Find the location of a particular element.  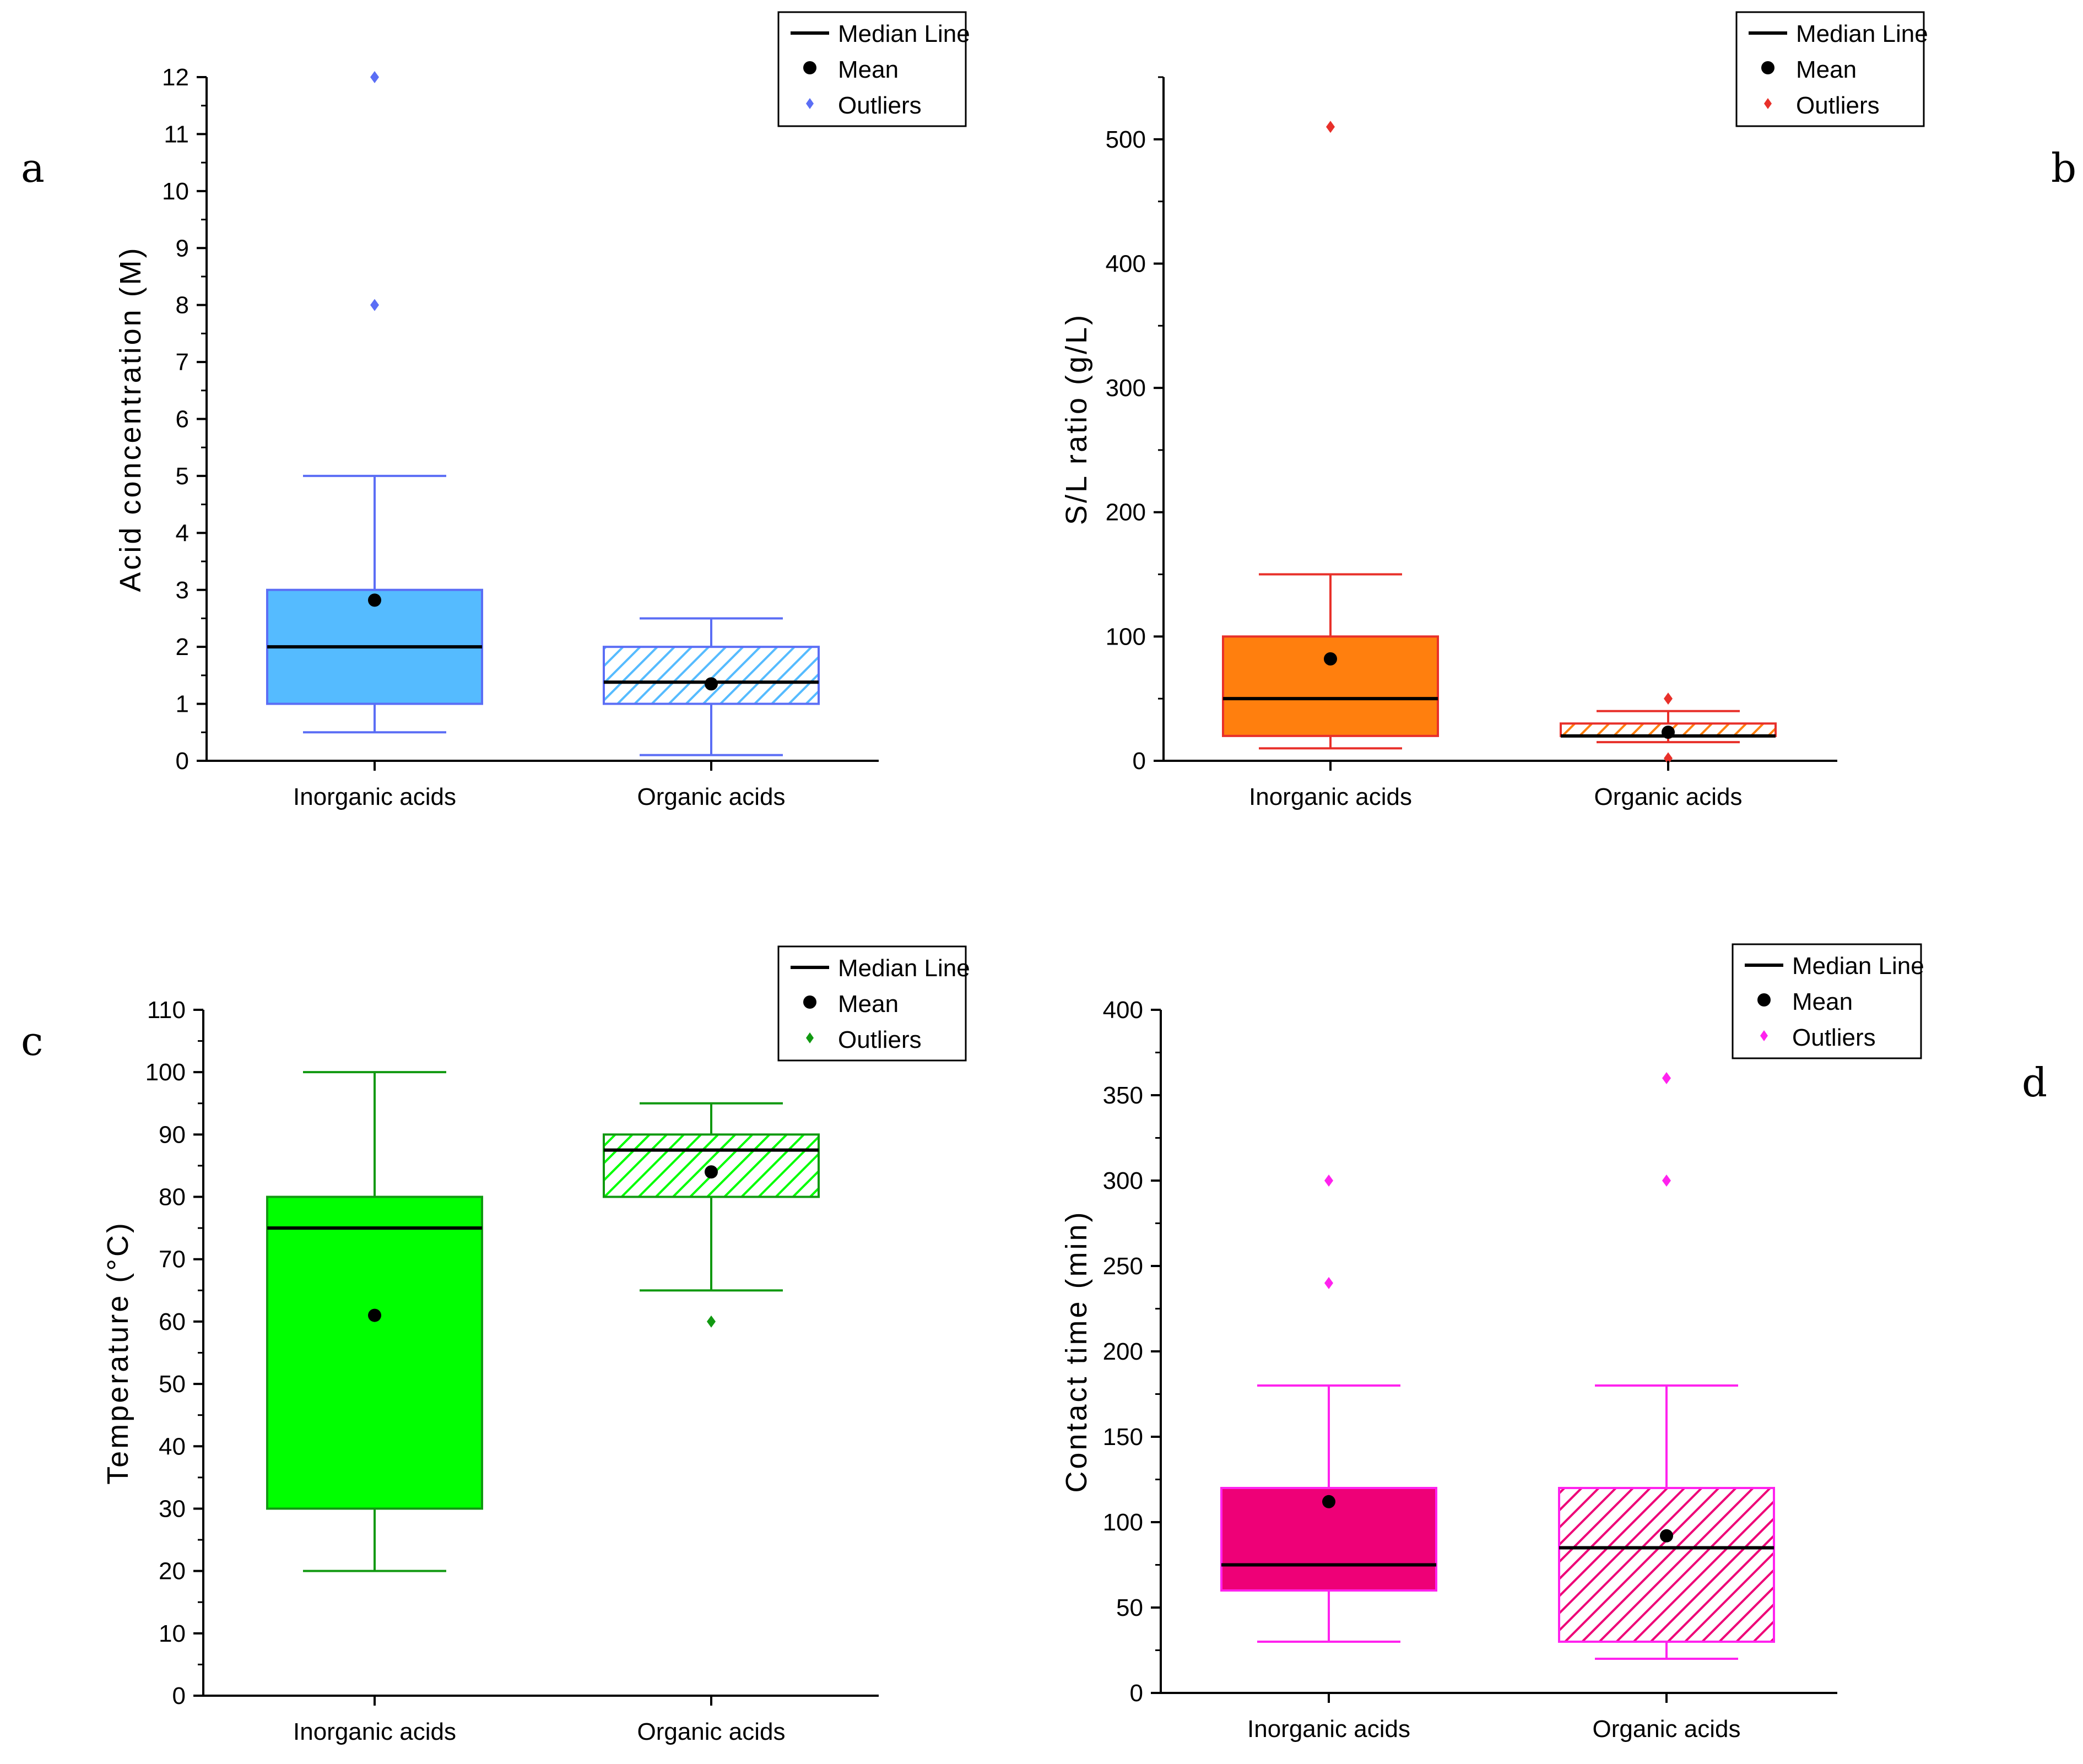

y-tick-label: 500 is located at coordinates (1126, 139).